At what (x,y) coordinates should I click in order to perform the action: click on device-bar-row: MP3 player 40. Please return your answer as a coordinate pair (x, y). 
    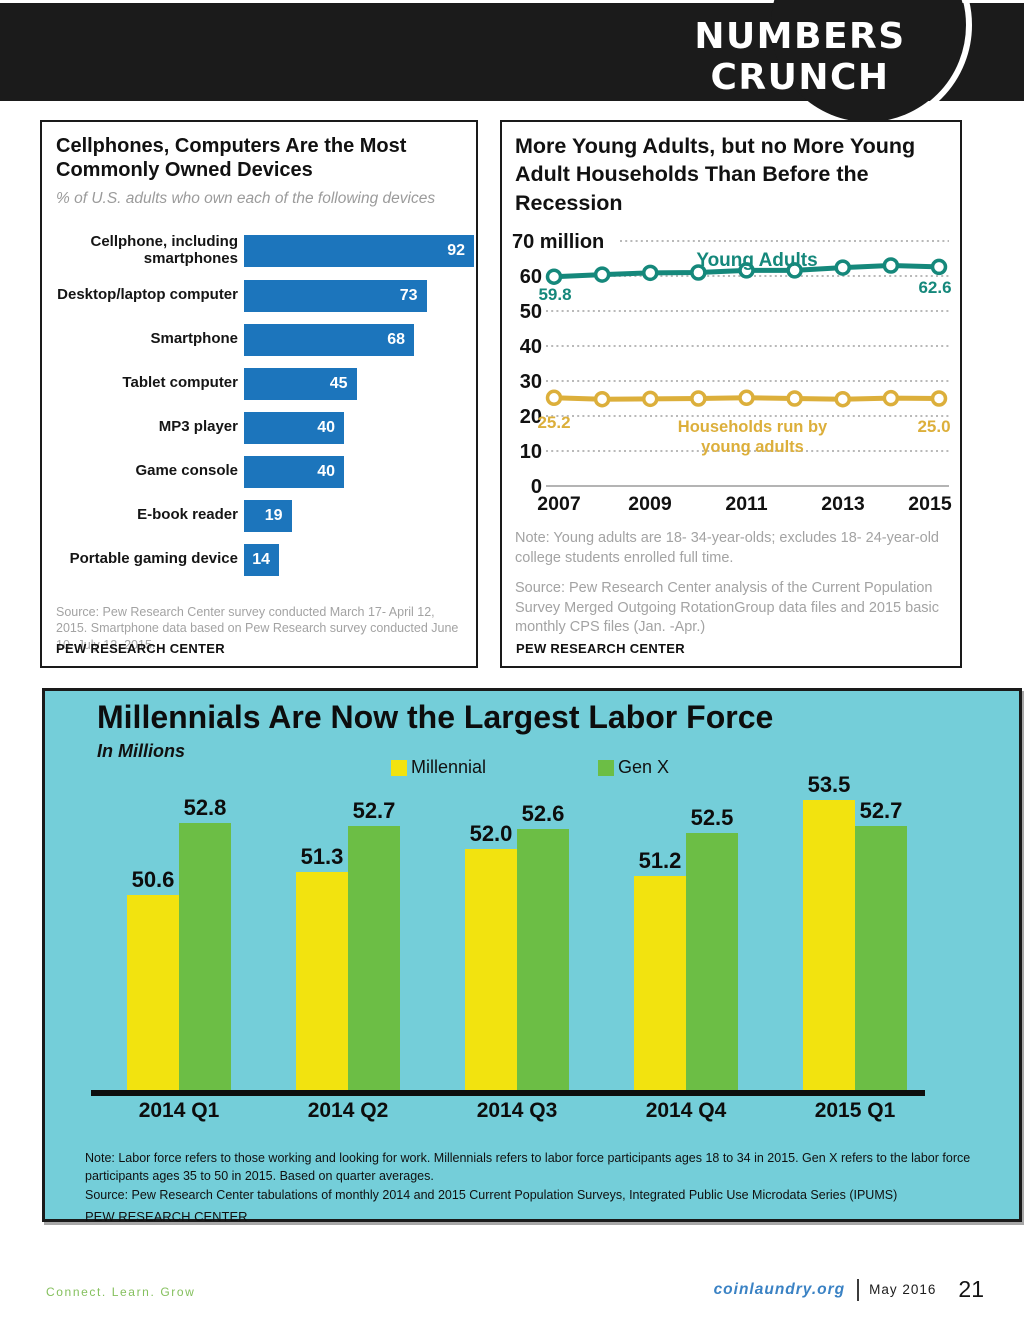
    Looking at the image, I should click on (259, 427).